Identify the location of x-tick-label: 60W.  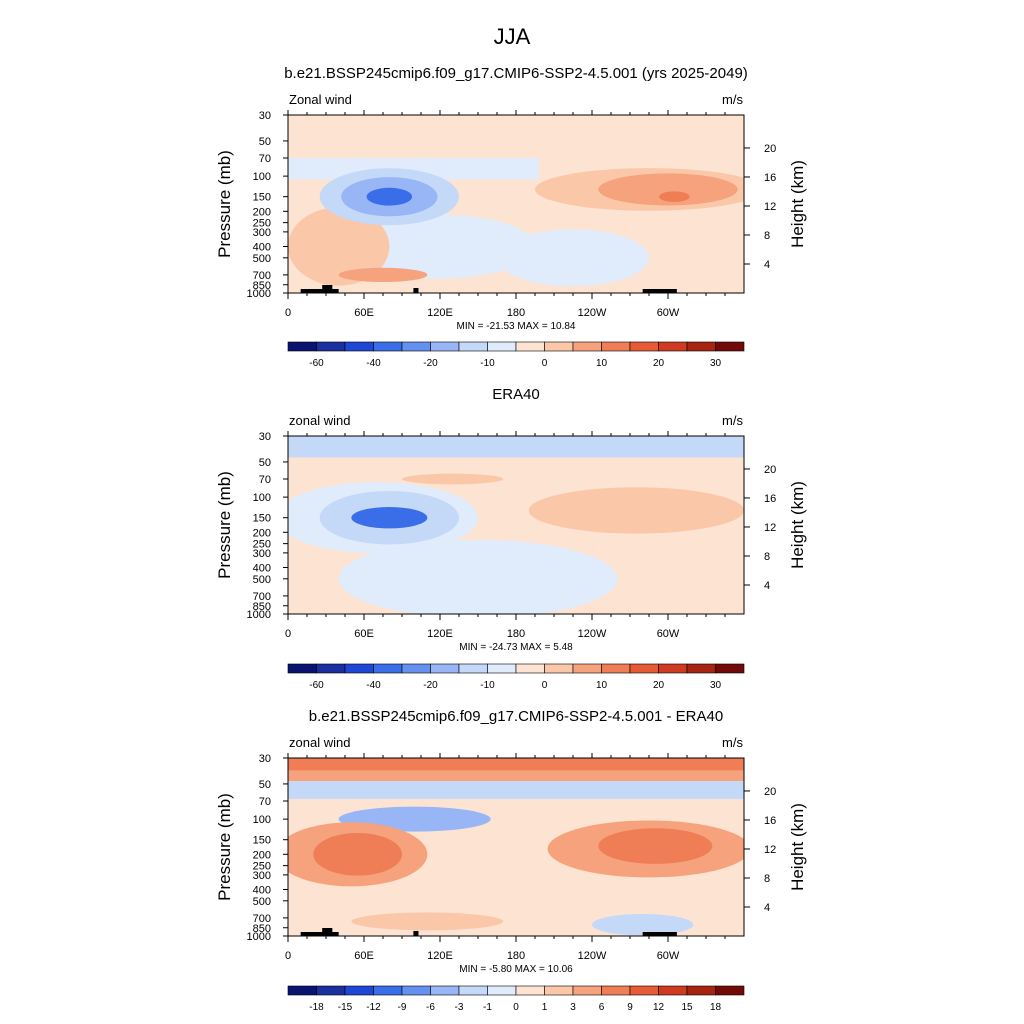
(668, 956).